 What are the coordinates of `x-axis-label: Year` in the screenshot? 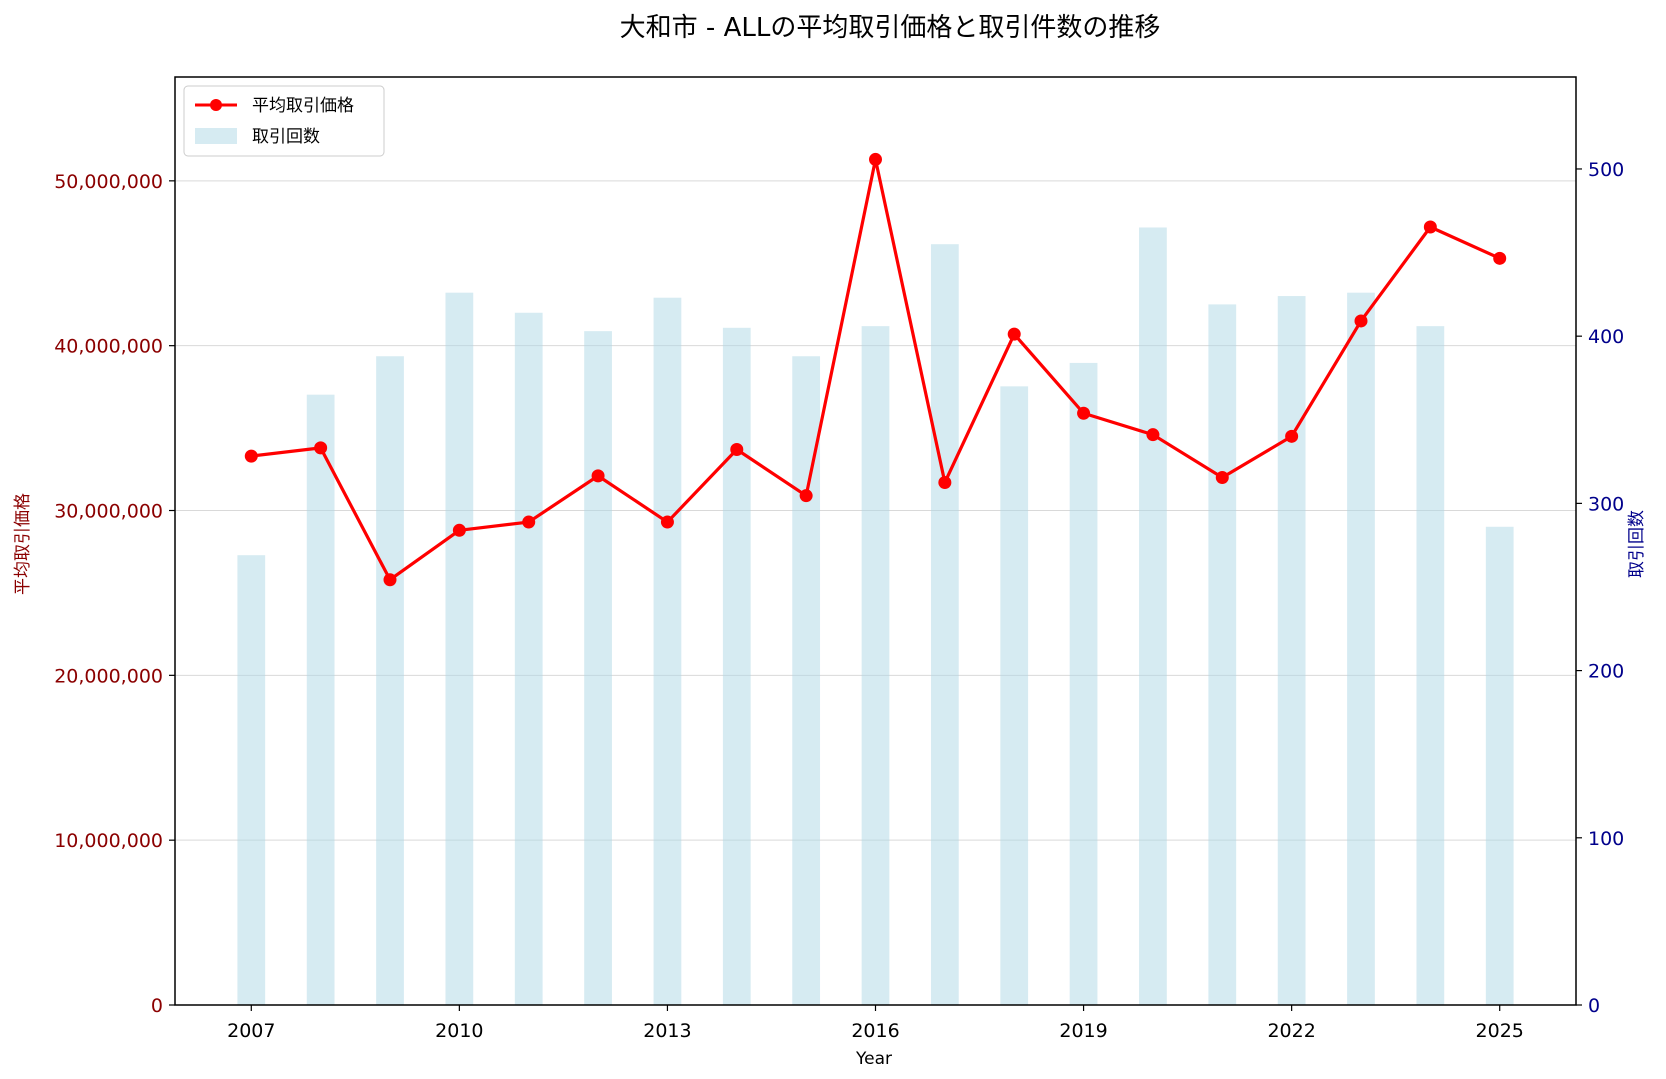 It's located at (873, 1059).